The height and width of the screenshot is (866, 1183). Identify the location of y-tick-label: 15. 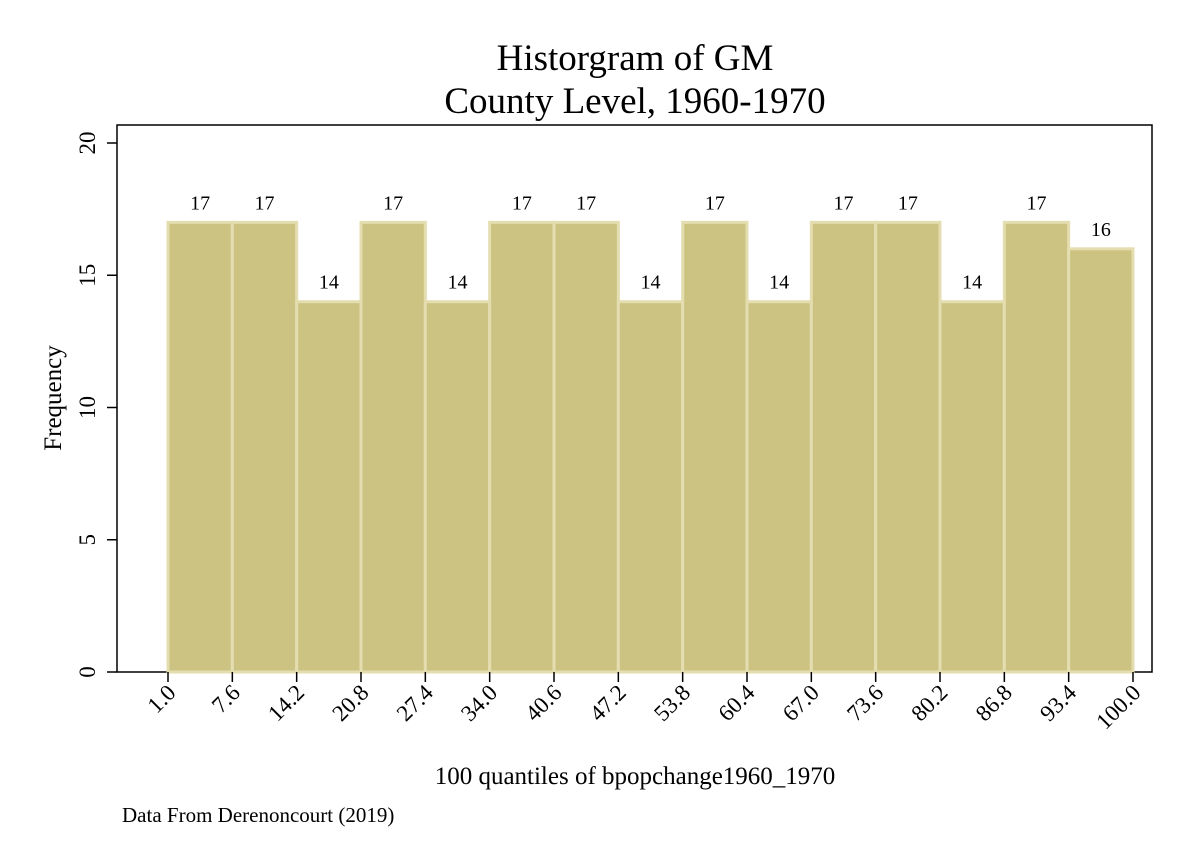
(87, 275).